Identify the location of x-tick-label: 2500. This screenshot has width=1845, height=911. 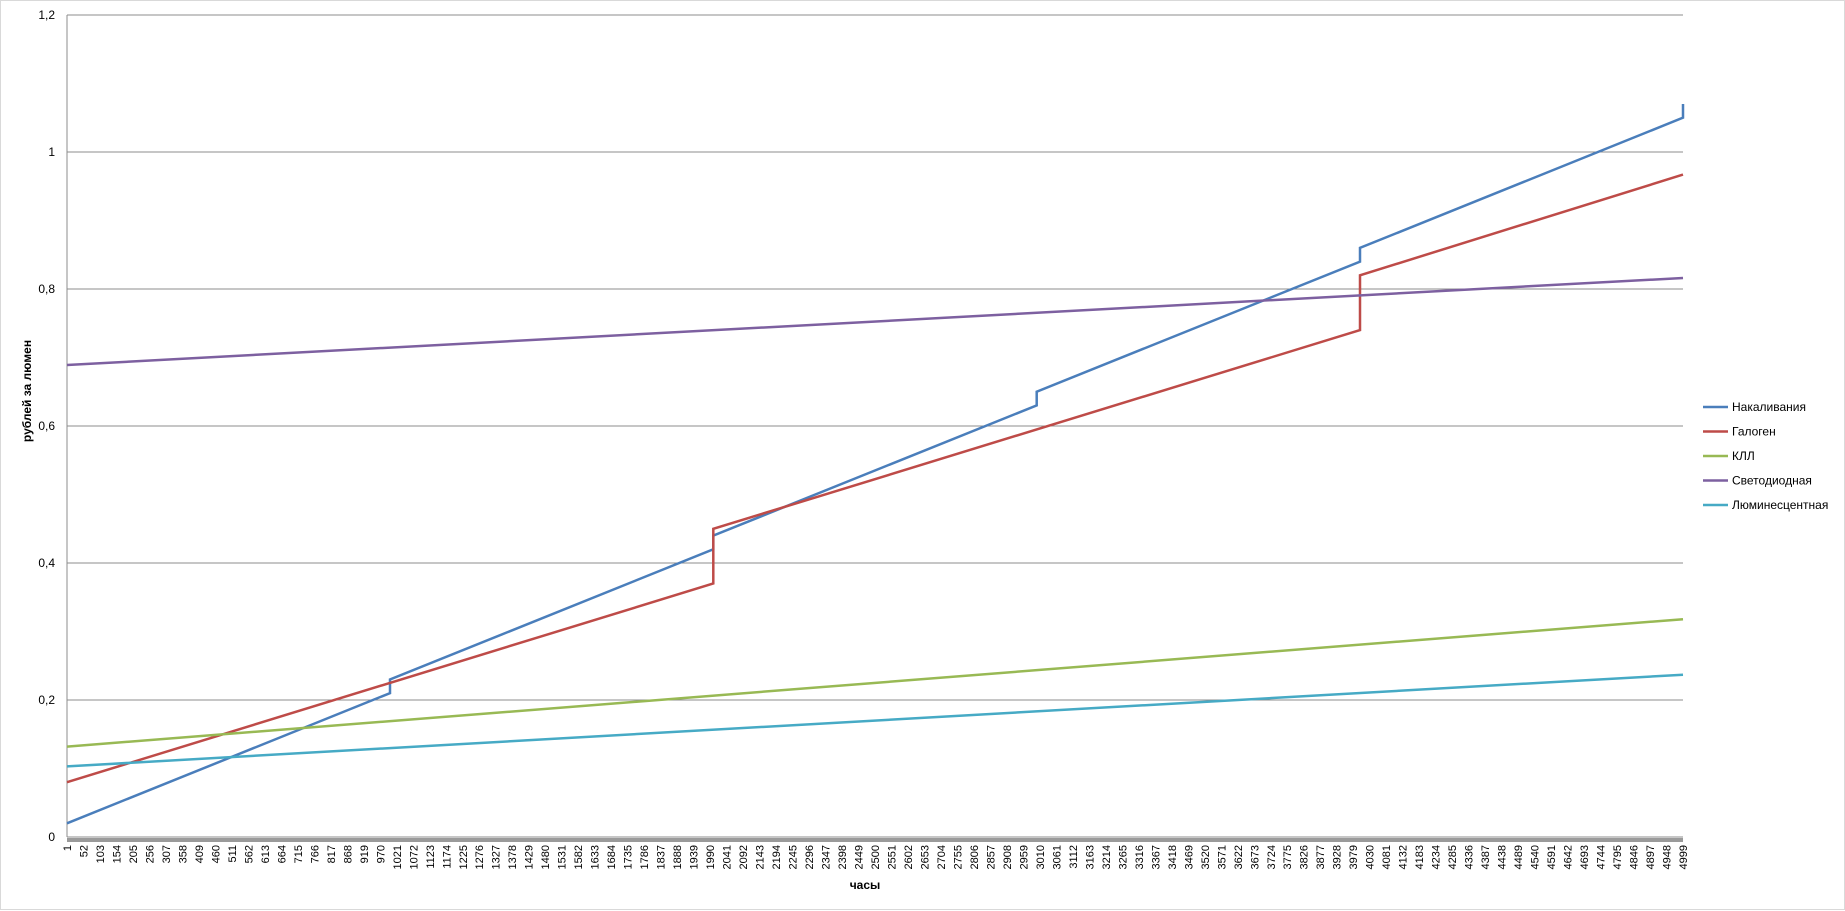
(876, 857).